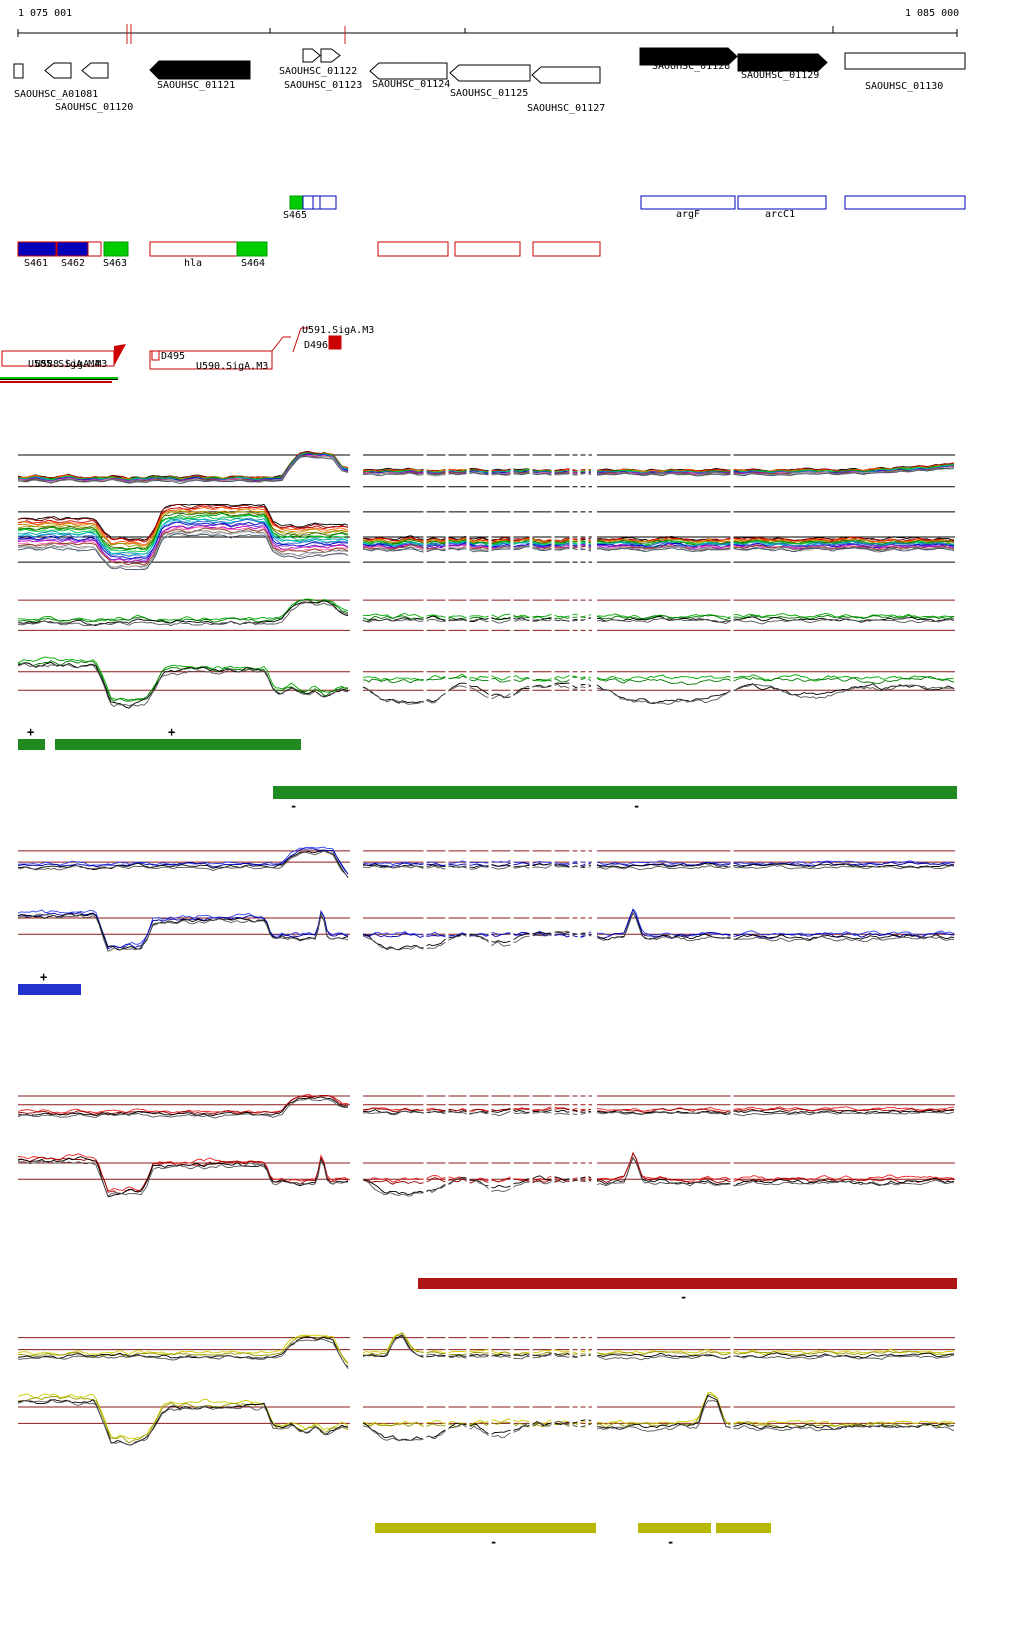 The height and width of the screenshot is (1640, 1024). Describe the element at coordinates (494, 1542) in the screenshot. I see `strand-sign: -` at that location.